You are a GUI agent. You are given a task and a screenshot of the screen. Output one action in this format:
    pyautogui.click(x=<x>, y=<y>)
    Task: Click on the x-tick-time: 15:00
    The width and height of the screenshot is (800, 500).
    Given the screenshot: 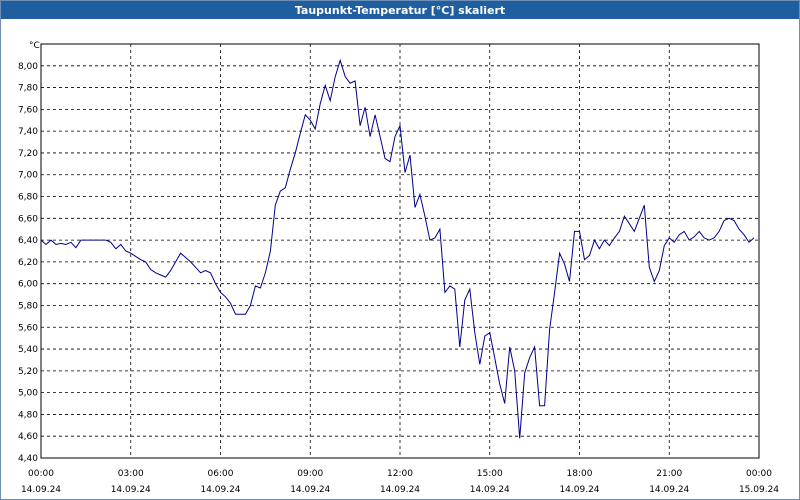 What is the action you would take?
    pyautogui.click(x=490, y=474)
    